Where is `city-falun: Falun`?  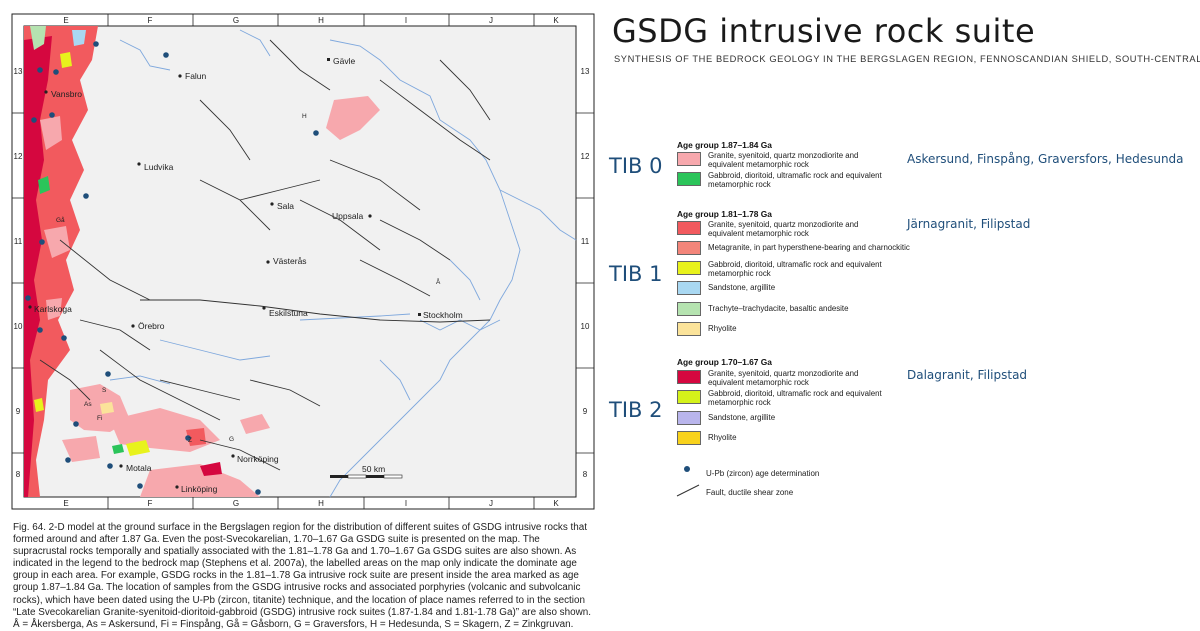 city-falun: Falun is located at coordinates (196, 76).